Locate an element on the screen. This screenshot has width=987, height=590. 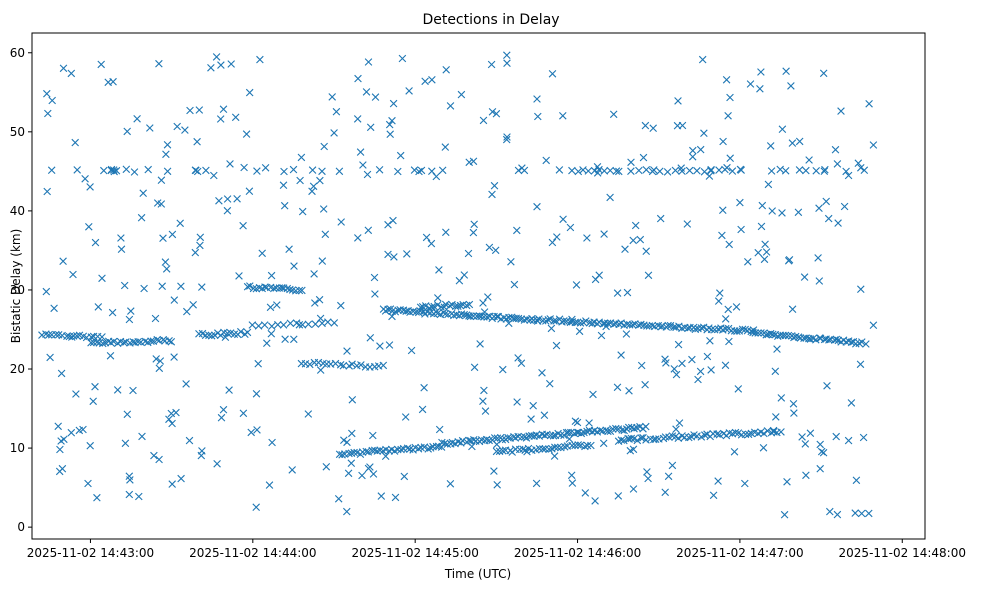
x-tick-label: 2025-11-02 14:48:00 is located at coordinates (902, 553).